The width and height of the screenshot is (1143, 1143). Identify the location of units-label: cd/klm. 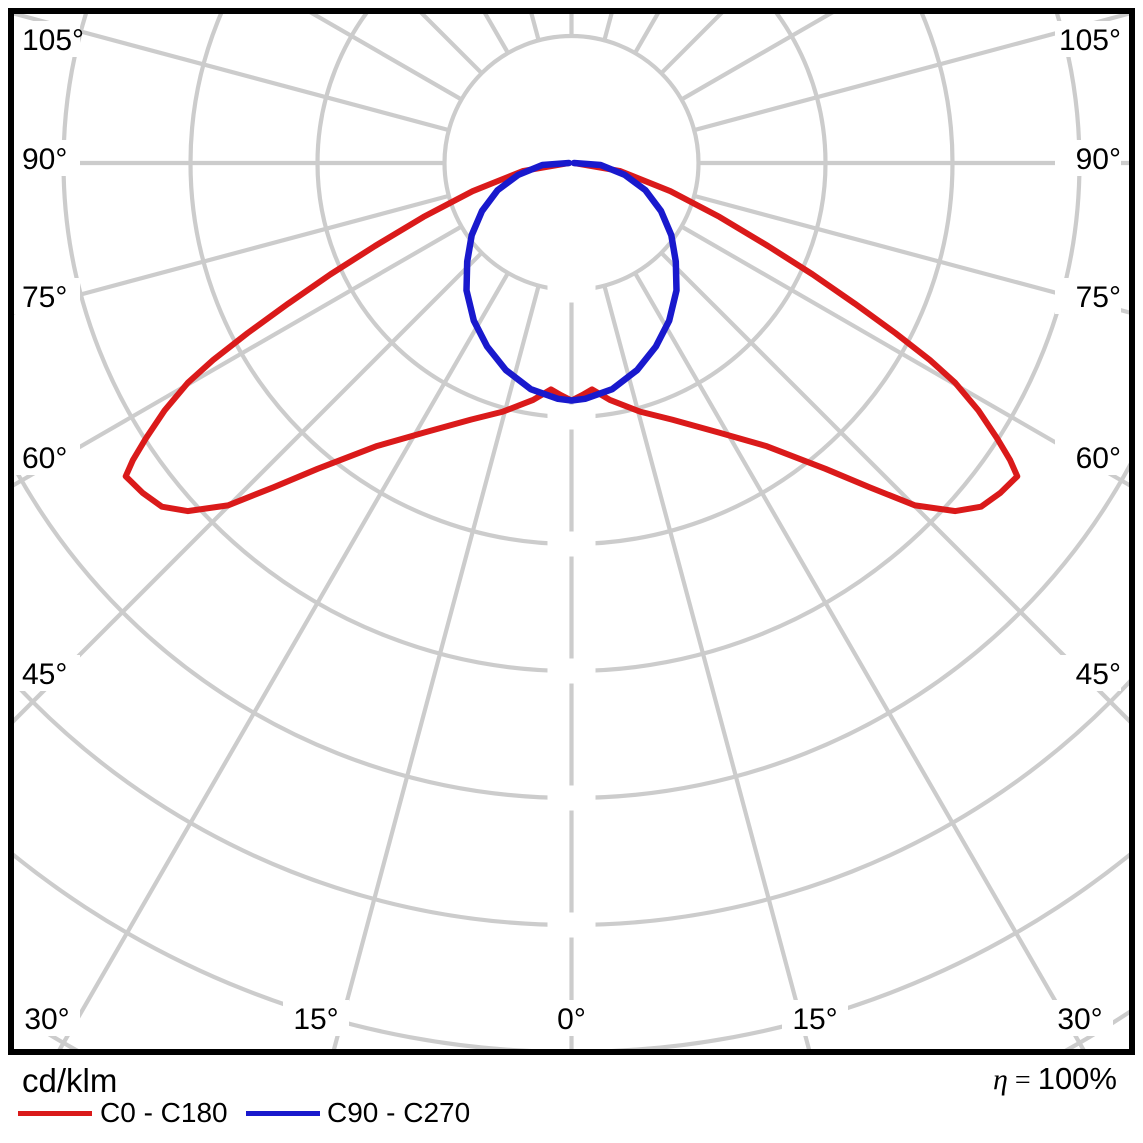
(70, 1080).